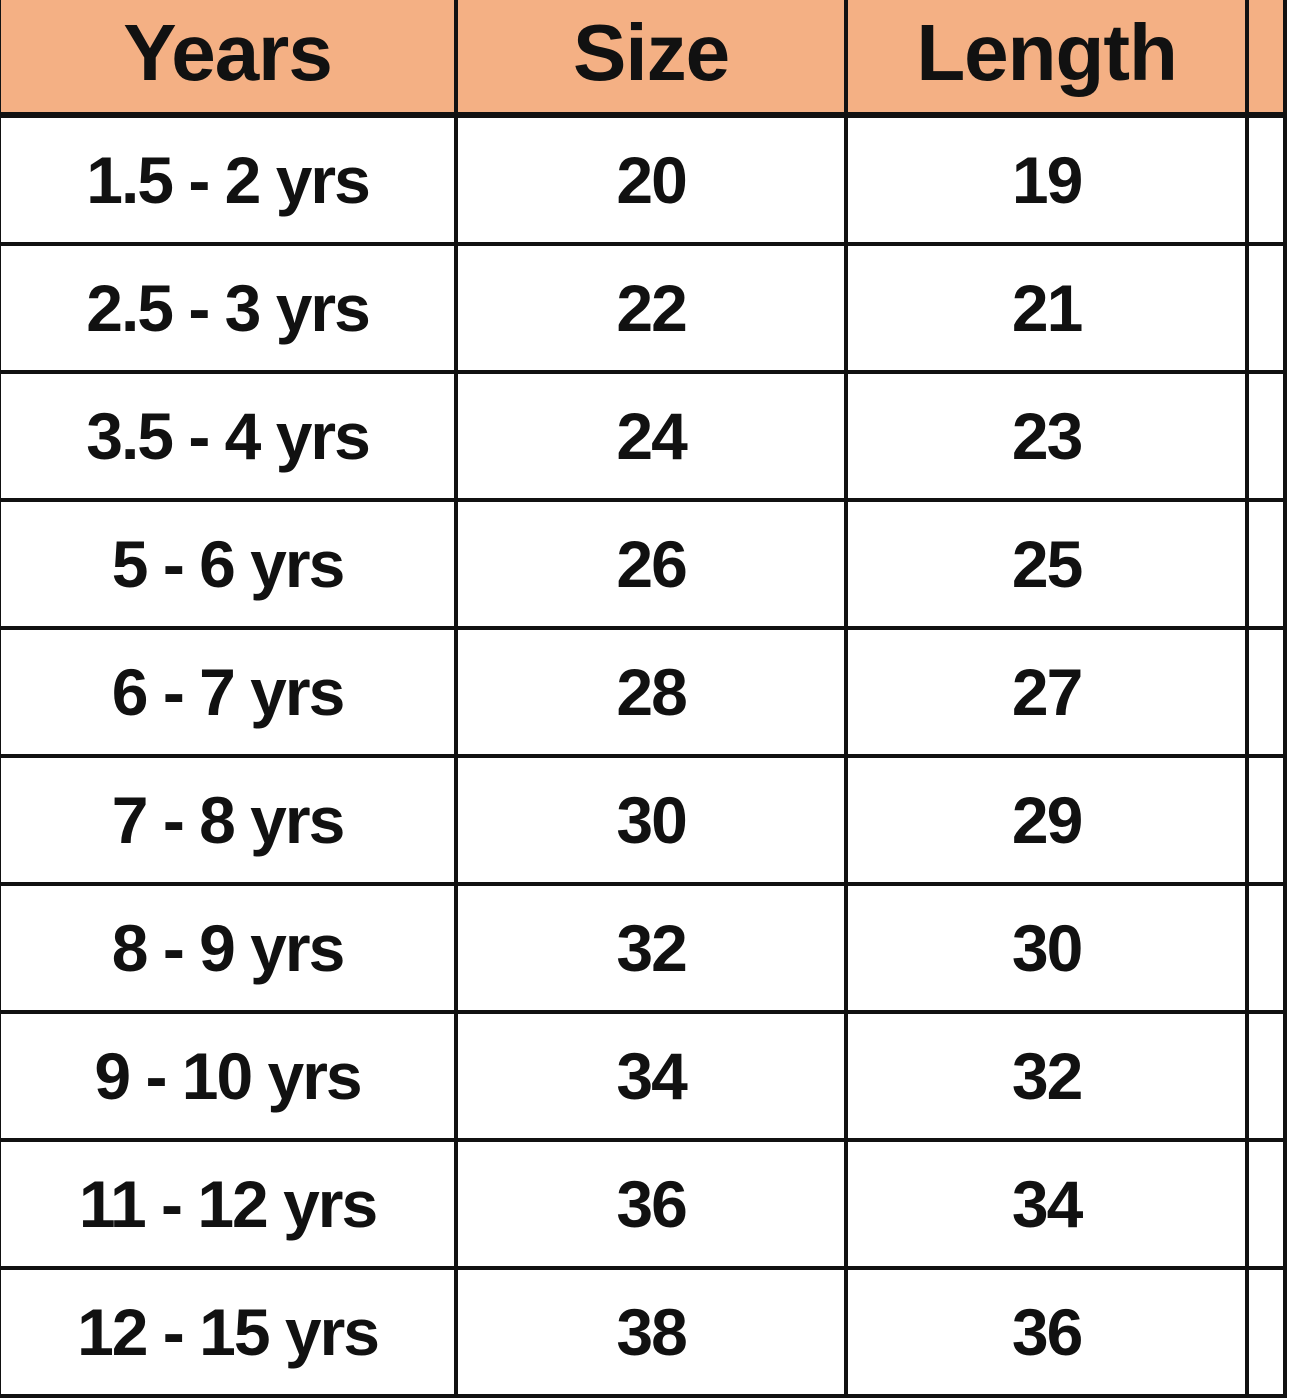  I want to click on years-cell: 8 - 9 yrs, so click(229, 948).